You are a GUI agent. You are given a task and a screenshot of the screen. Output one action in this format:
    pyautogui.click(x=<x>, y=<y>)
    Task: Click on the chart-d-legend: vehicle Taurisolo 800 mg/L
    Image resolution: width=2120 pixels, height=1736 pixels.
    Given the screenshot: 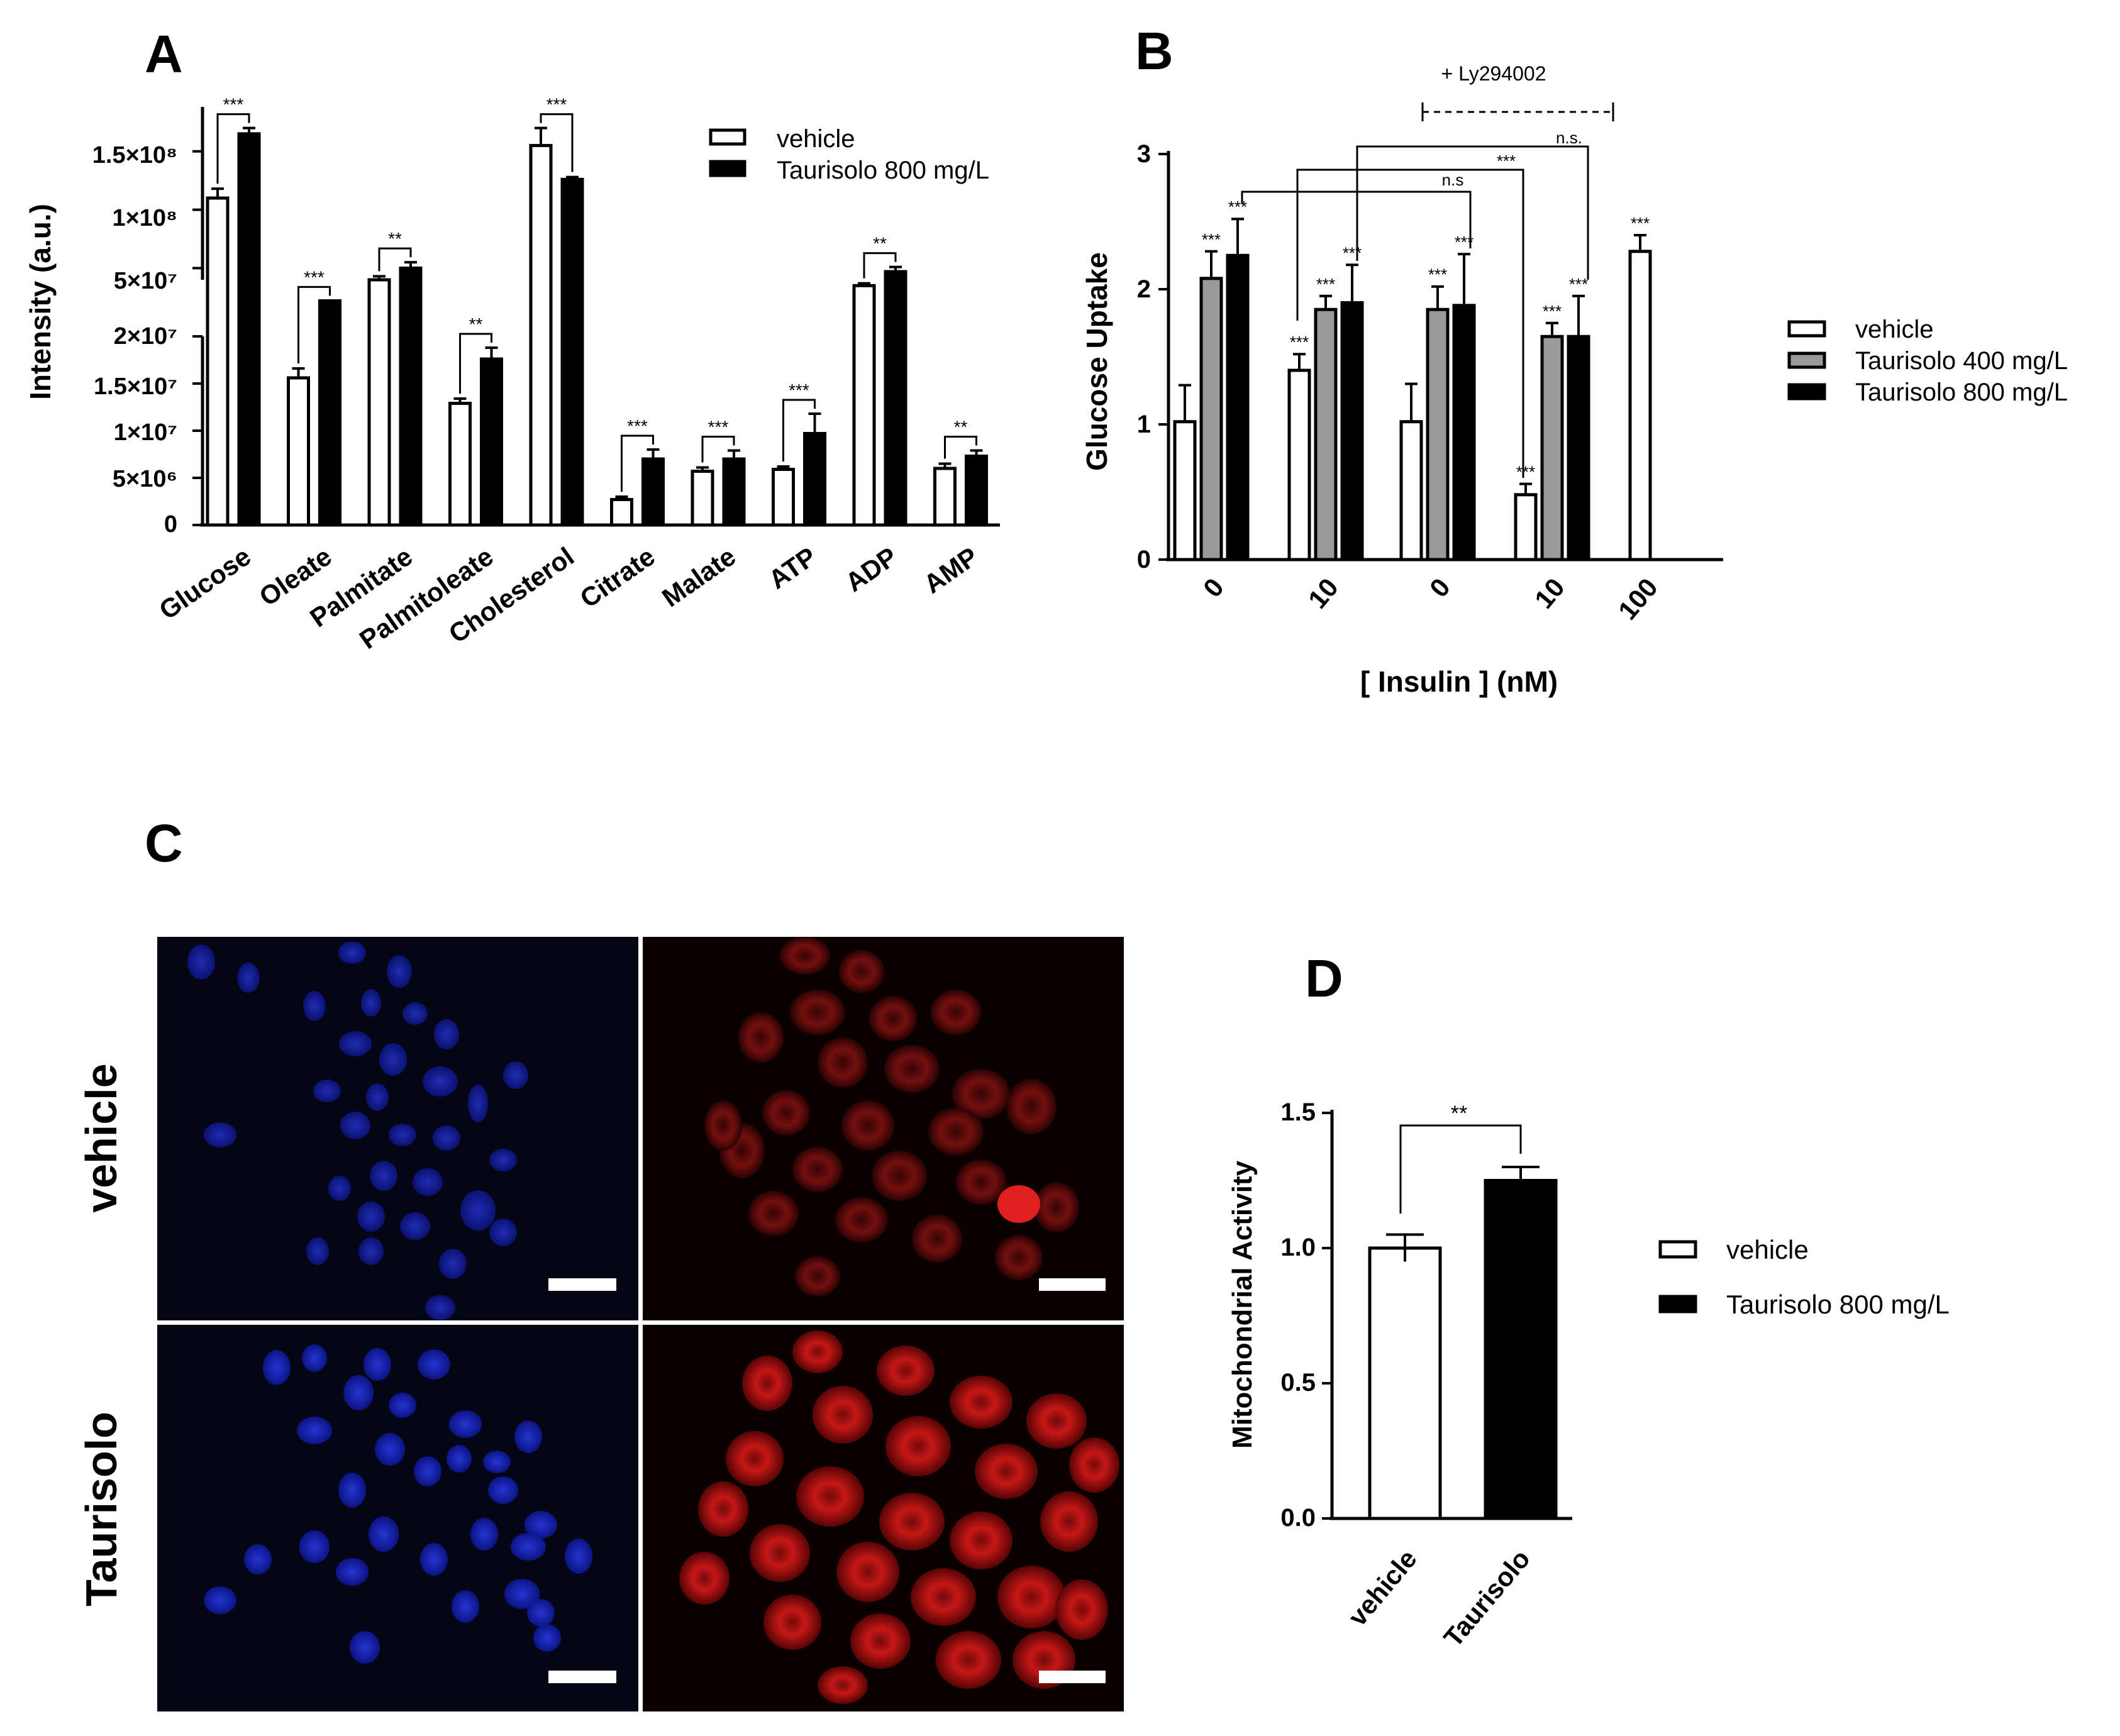 What is the action you would take?
    pyautogui.click(x=1804, y=1277)
    